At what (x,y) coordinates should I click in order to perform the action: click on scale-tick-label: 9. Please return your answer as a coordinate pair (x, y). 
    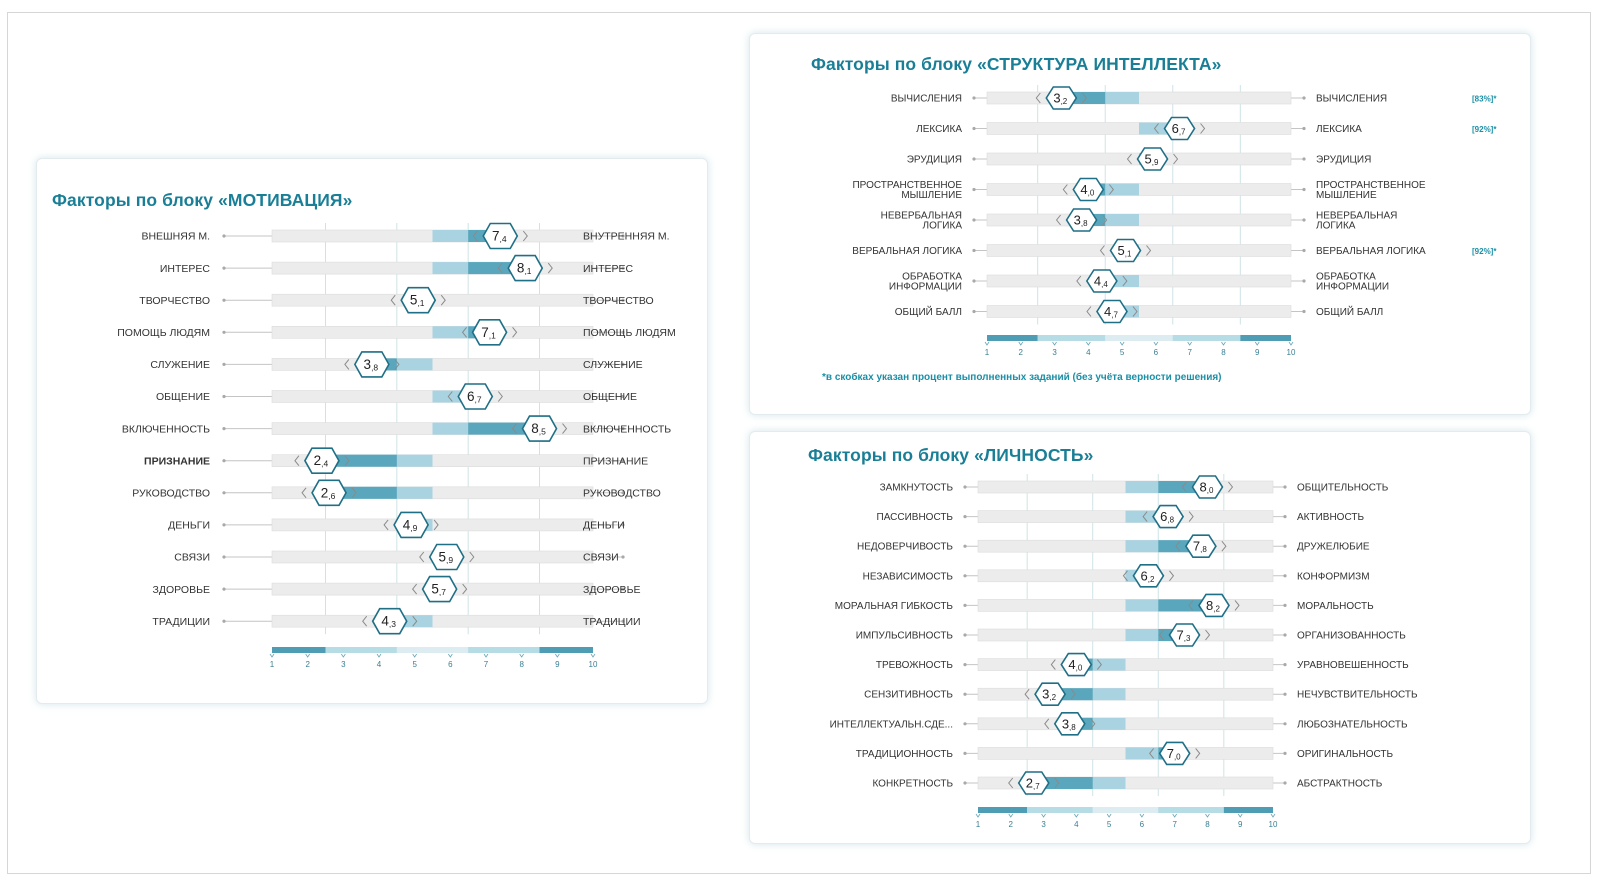
    Looking at the image, I should click on (557, 664).